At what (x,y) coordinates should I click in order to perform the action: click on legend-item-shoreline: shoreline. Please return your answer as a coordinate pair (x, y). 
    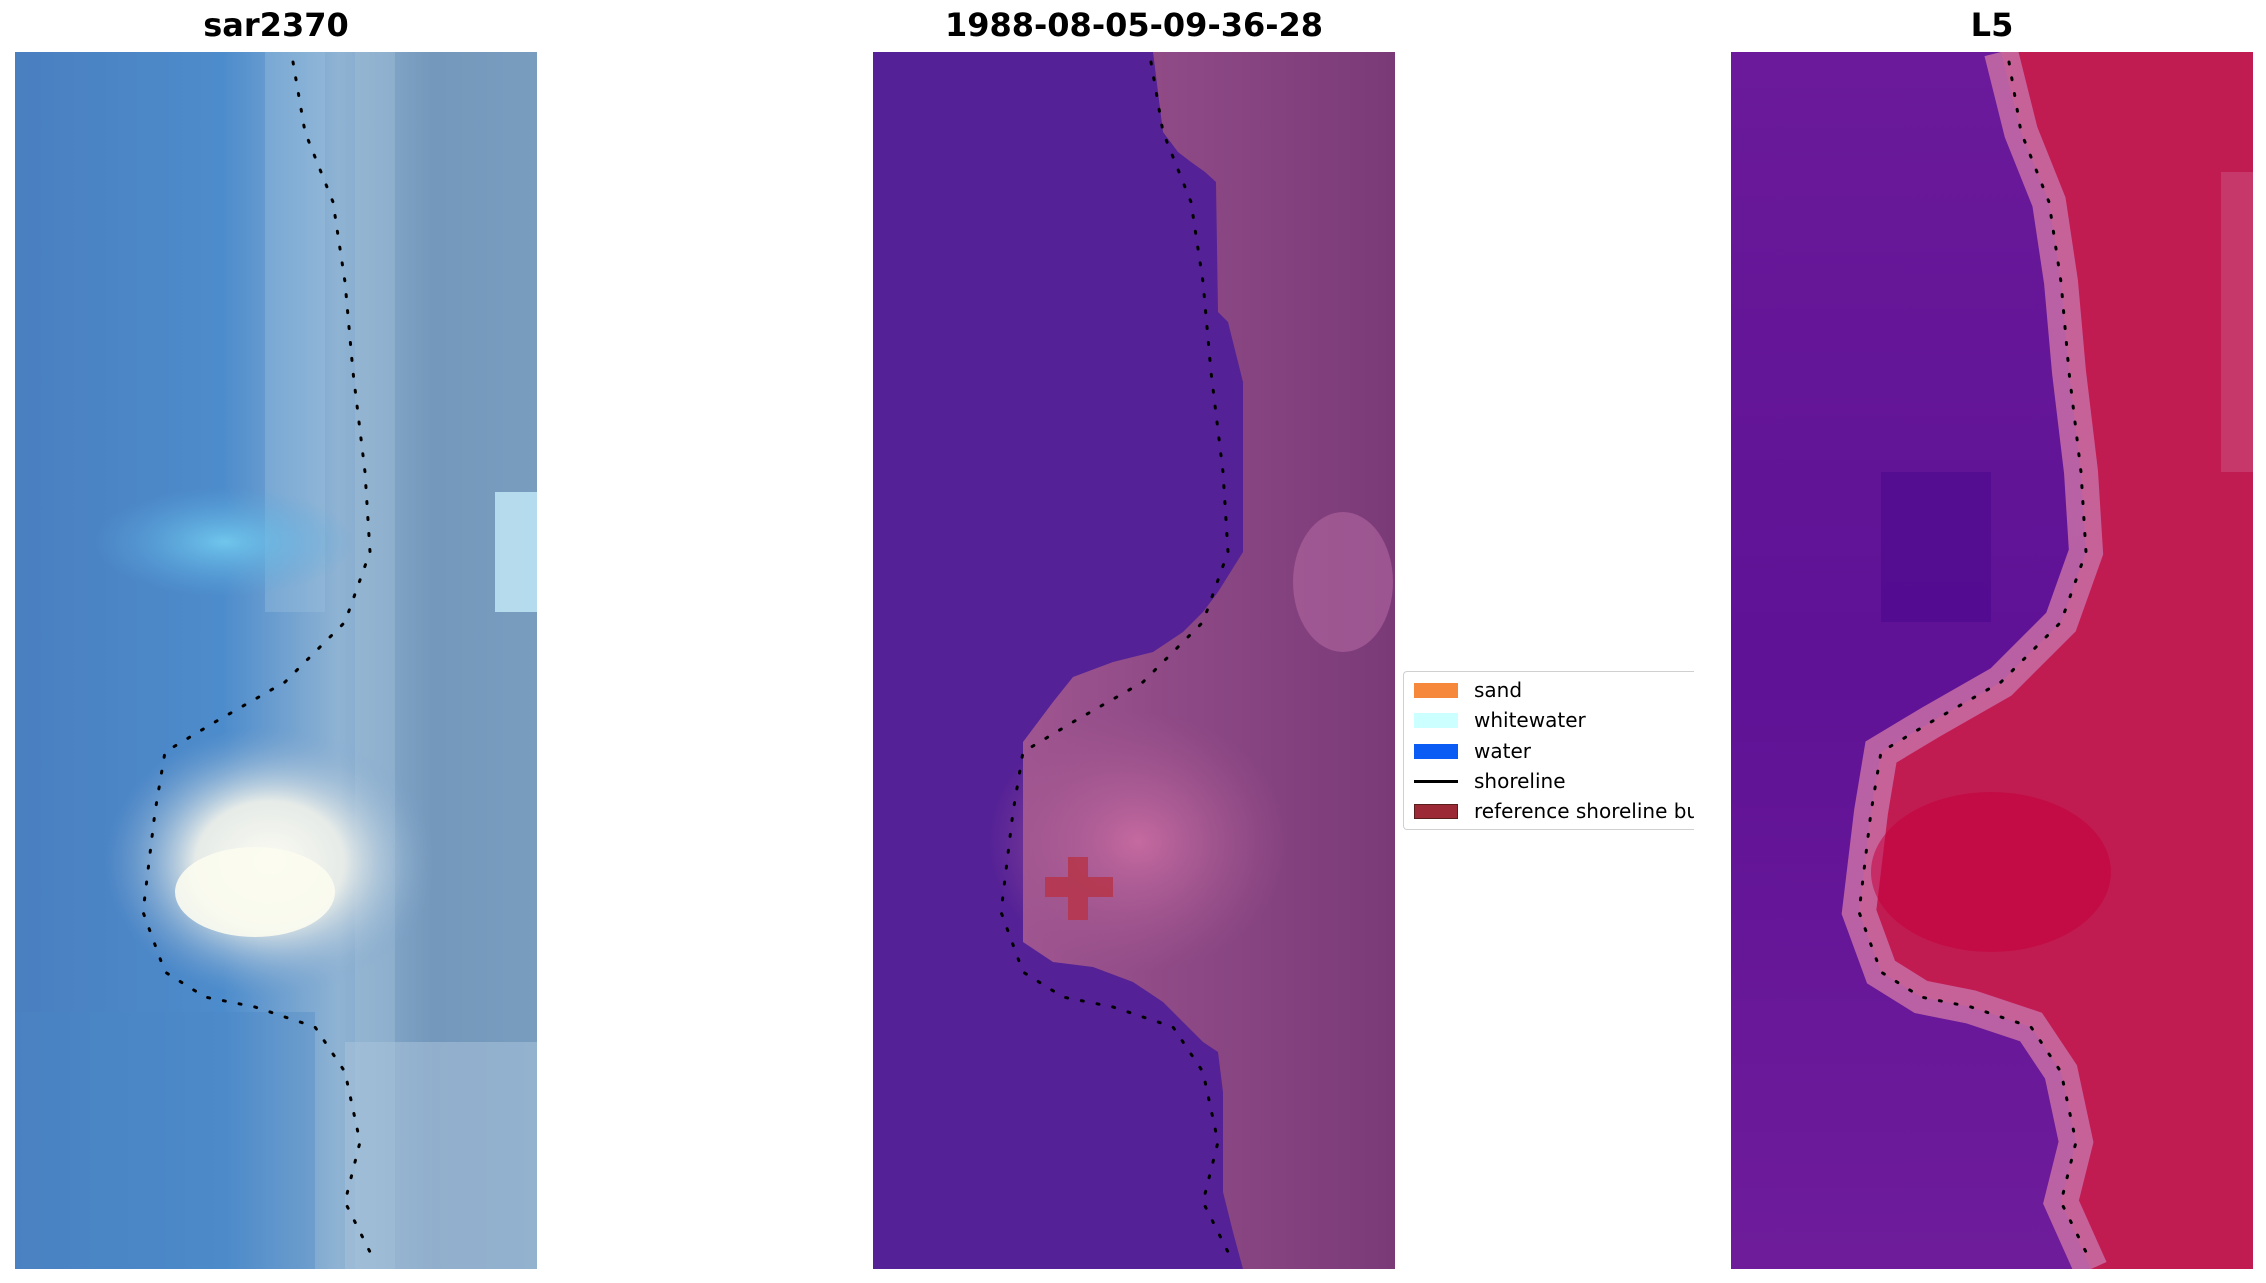
    Looking at the image, I should click on (1490, 781).